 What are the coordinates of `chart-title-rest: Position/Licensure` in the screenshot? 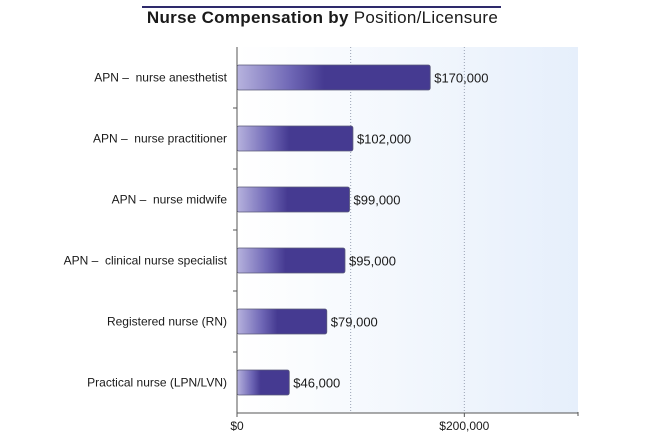 It's located at (426, 17).